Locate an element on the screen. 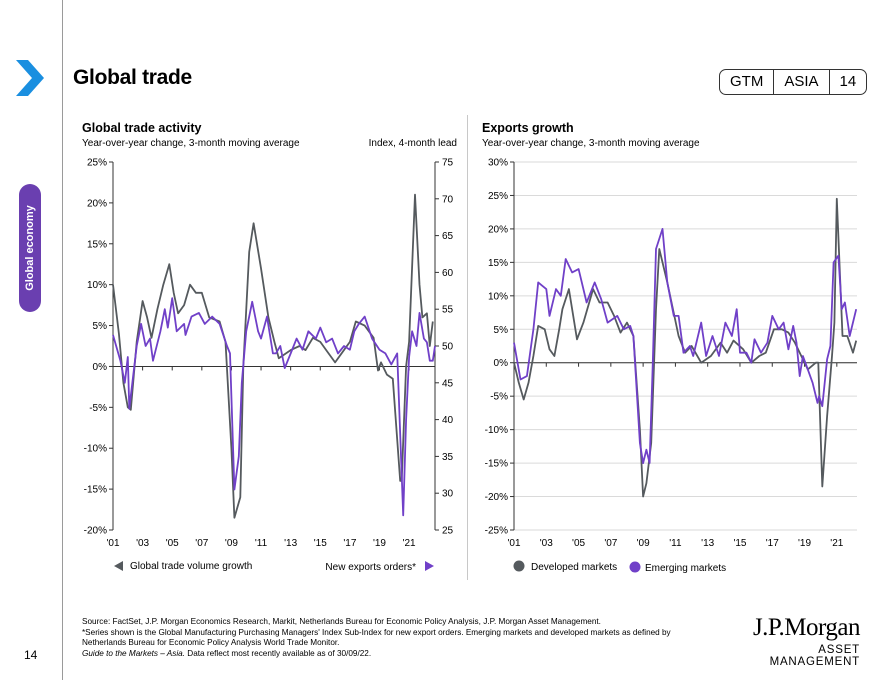 This screenshot has width=880, height=680. jpmorgan-logo: J.P.Morgan ASSET MANAGEMENT is located at coordinates (799, 641).